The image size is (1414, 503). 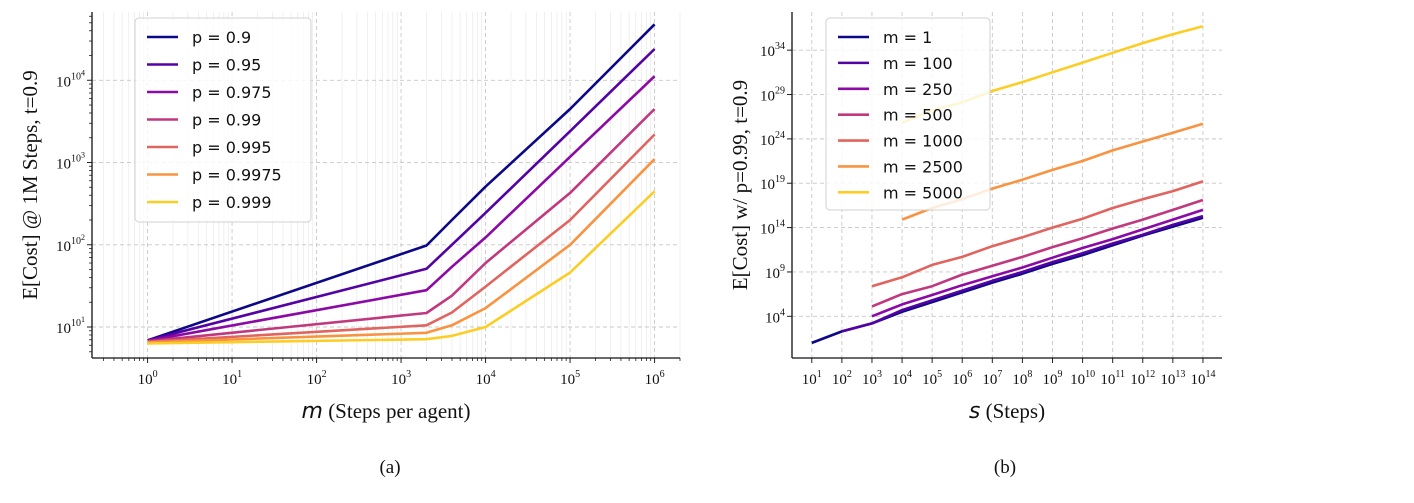 I want to click on legend-label: m = 5000, so click(x=923, y=192).